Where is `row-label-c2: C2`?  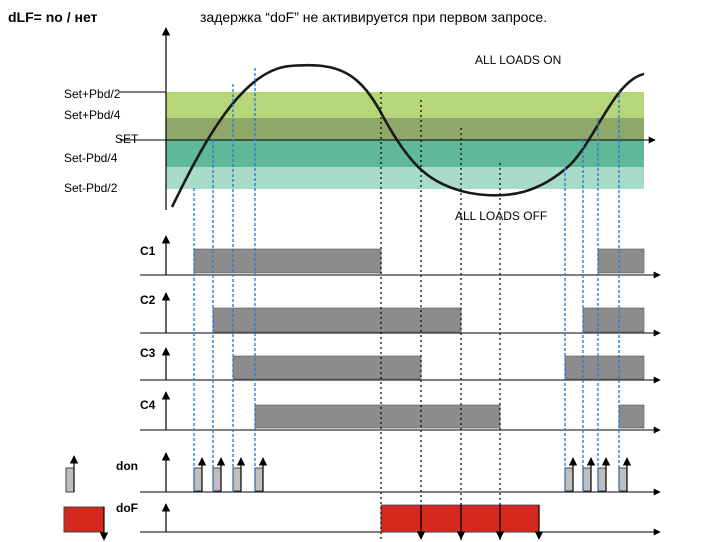 row-label-c2: C2 is located at coordinates (148, 300).